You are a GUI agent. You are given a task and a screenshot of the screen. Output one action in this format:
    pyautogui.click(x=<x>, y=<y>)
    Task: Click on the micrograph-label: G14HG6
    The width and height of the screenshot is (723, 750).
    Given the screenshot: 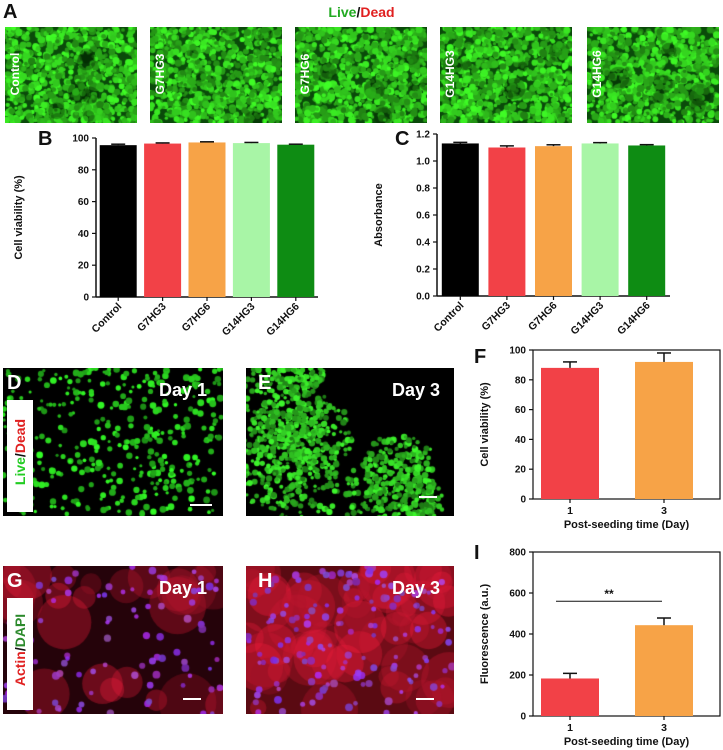 What is the action you would take?
    pyautogui.click(x=597, y=74)
    